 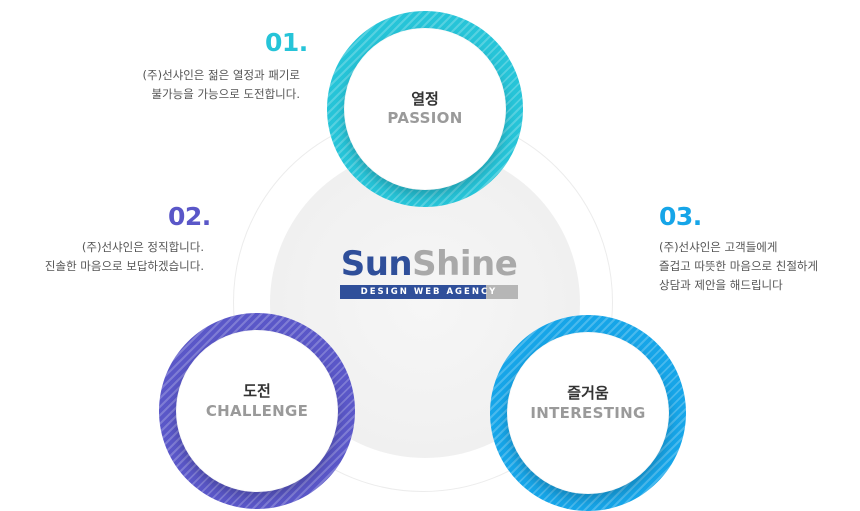 I want to click on passion-desc-line: (주)선샤인은 젊은 열정과 패기로, so click(x=221, y=75).